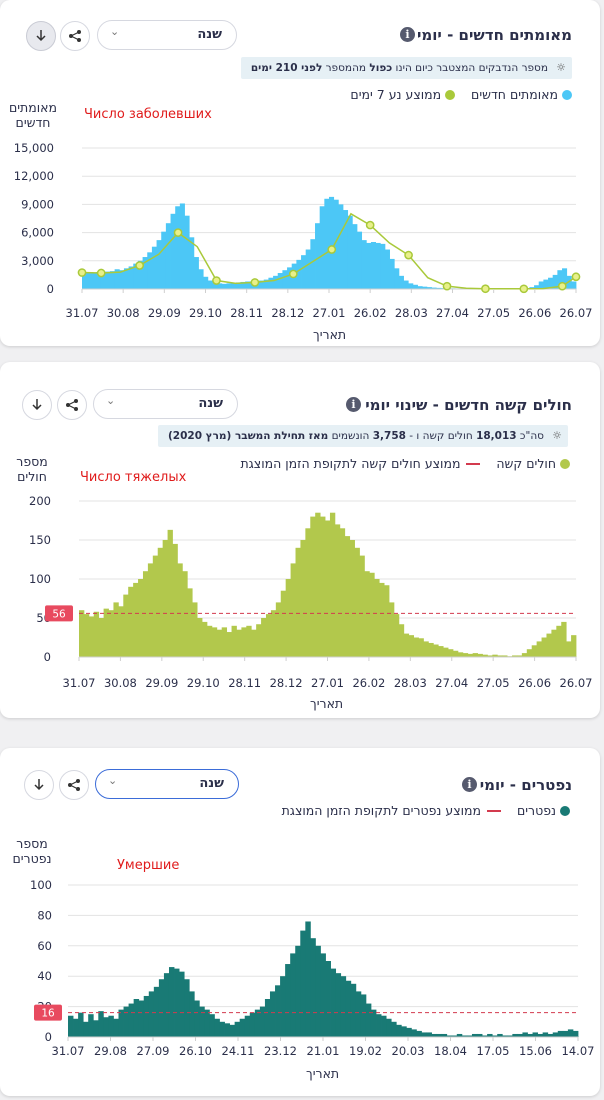 The height and width of the screenshot is (1100, 604). I want to click on y-tick-label: 200, so click(40, 501).